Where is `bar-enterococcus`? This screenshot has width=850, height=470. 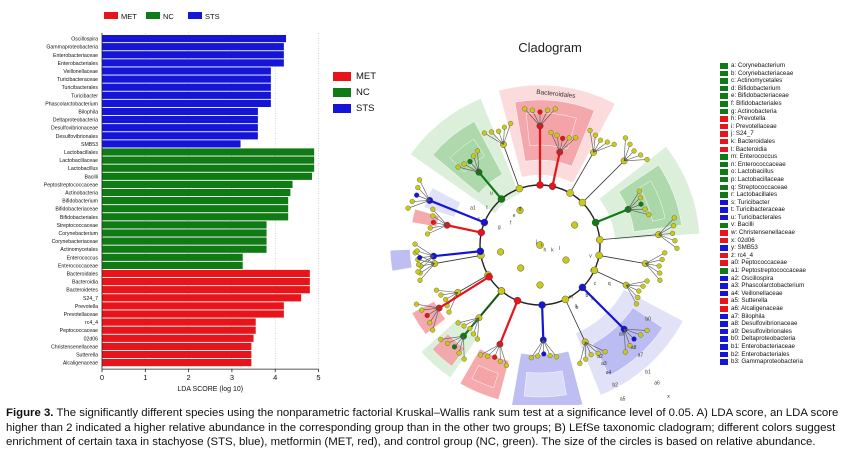
bar-enterococcus is located at coordinates (172, 257).